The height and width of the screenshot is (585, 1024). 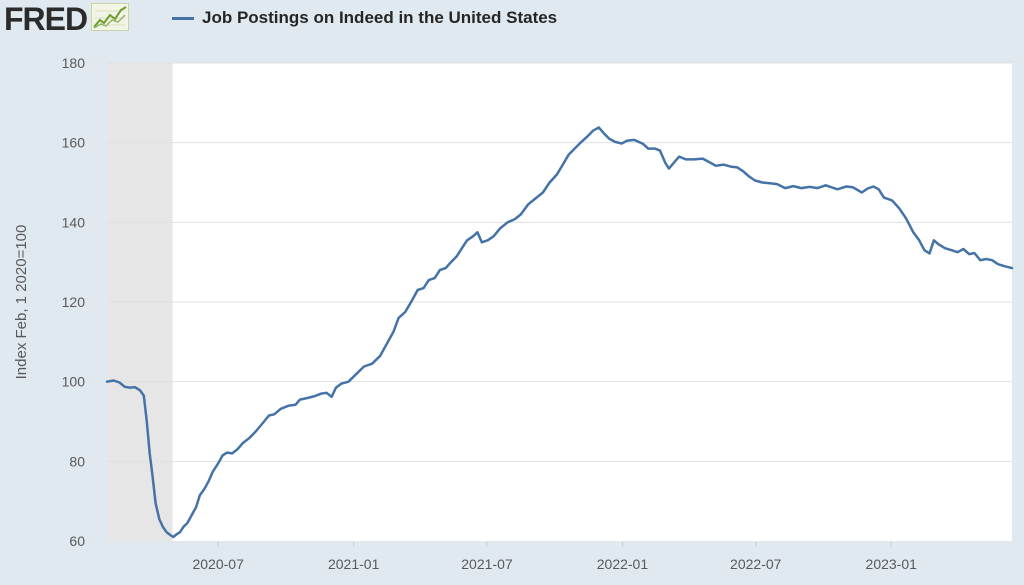 What do you see at coordinates (21, 302) in the screenshot?
I see `y-axis-title: Index Feb, 1 2020=100` at bounding box center [21, 302].